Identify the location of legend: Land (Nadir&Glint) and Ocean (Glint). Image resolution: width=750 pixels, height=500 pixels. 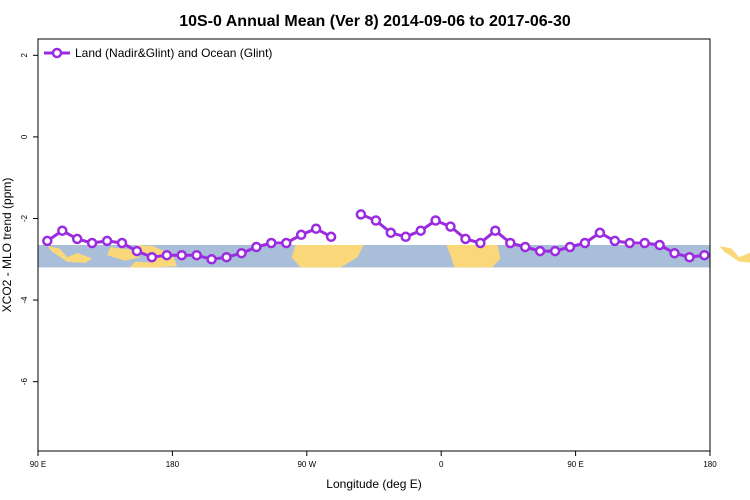
(158, 53).